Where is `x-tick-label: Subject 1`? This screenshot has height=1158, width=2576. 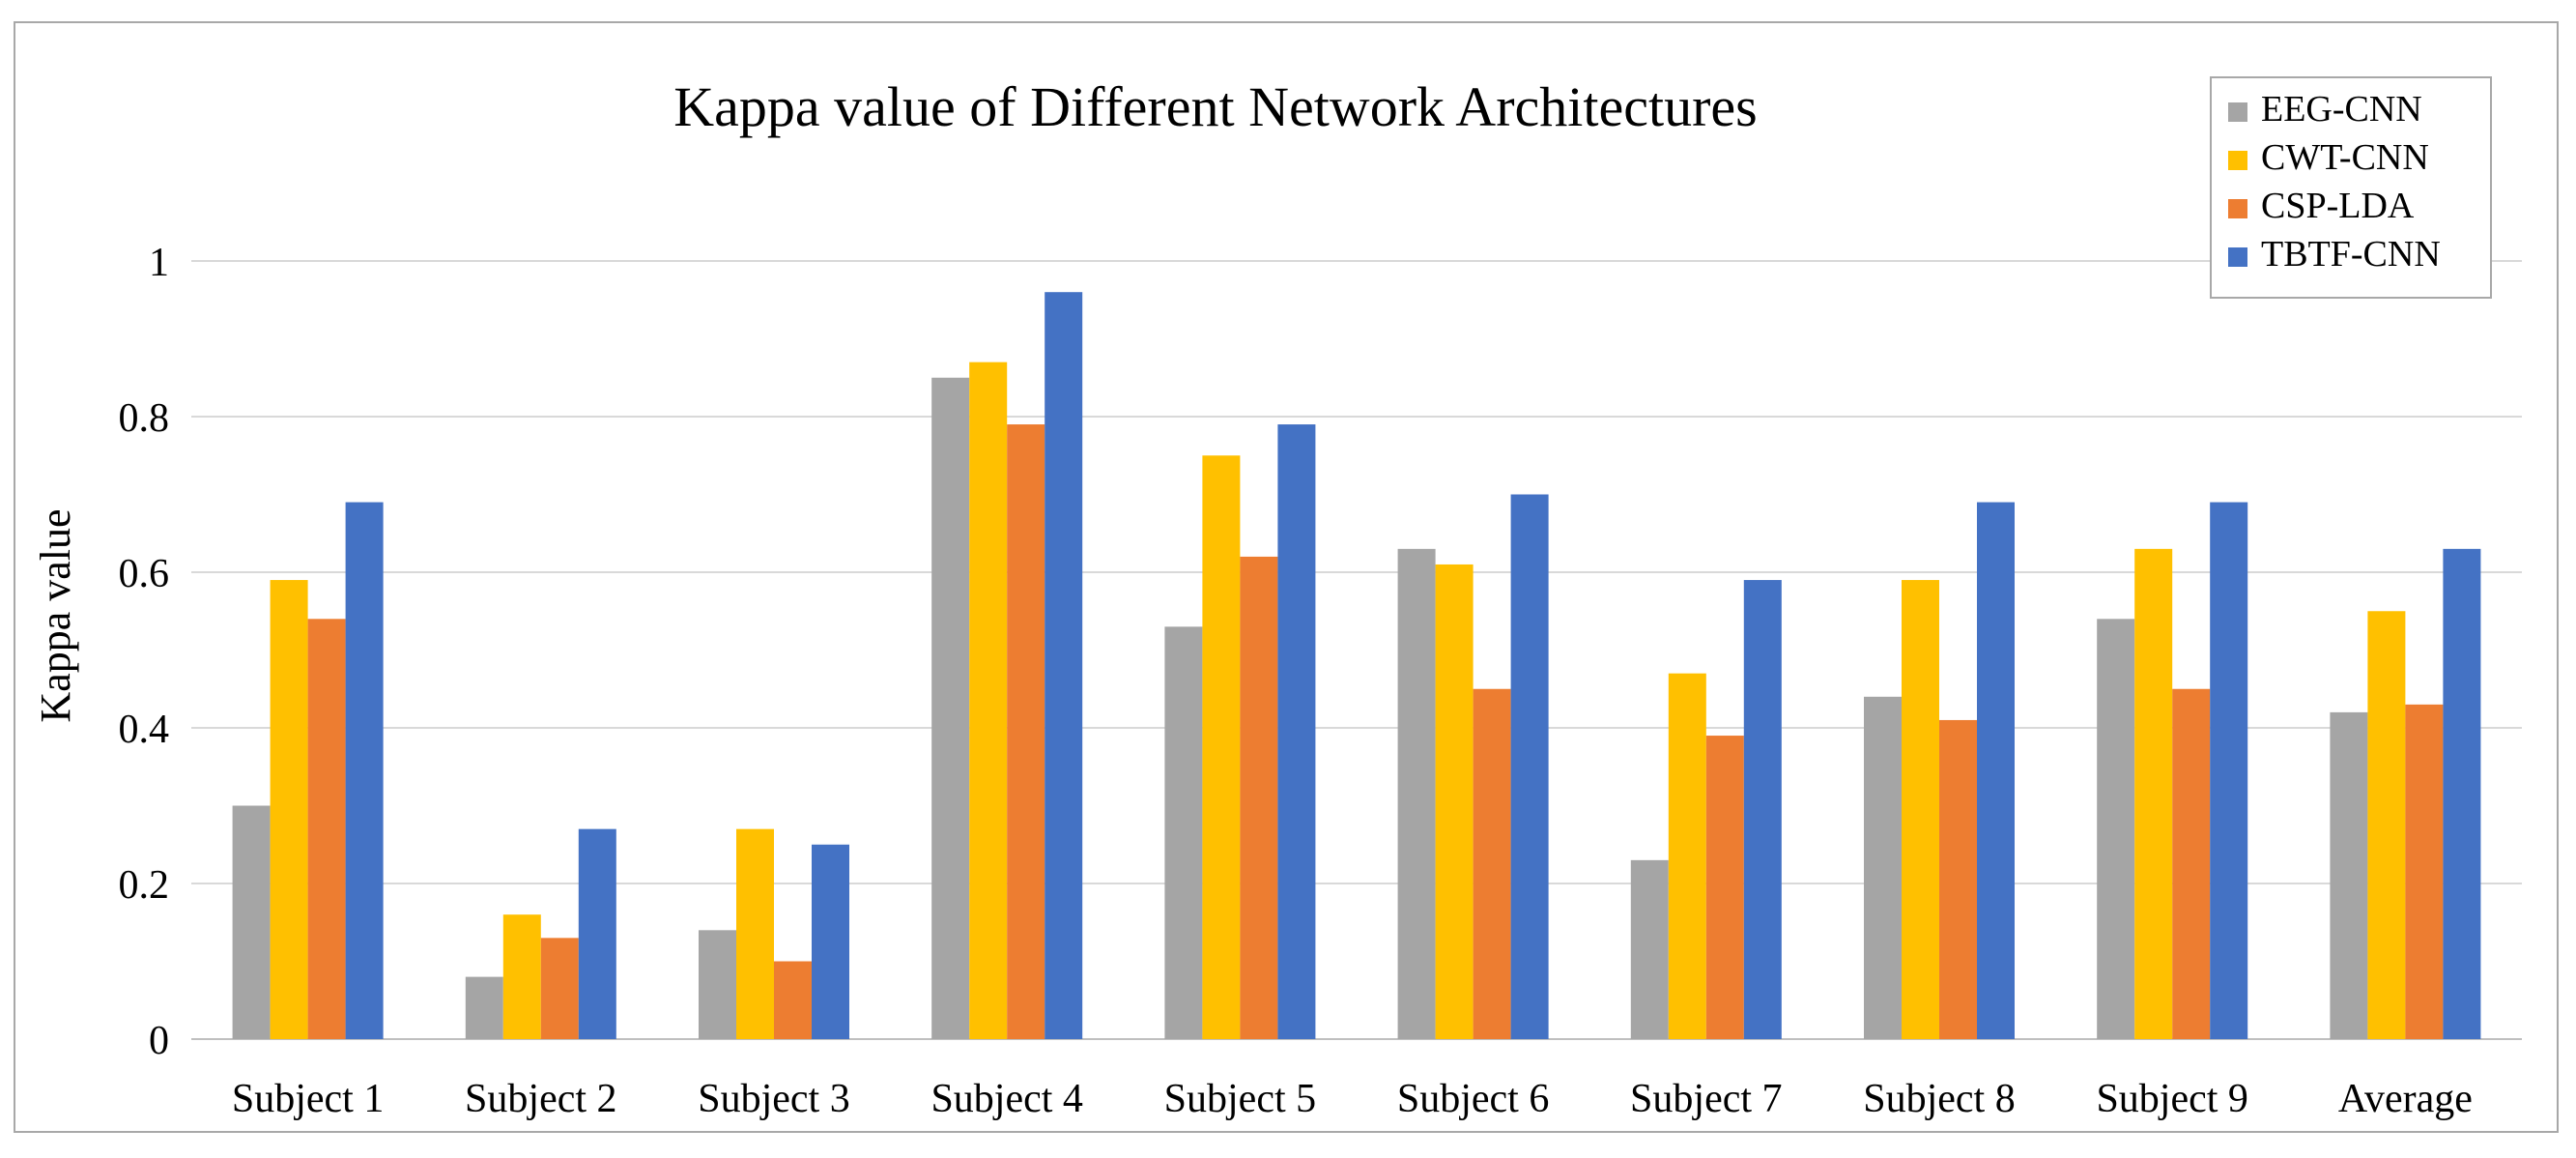 x-tick-label: Subject 1 is located at coordinates (308, 1099).